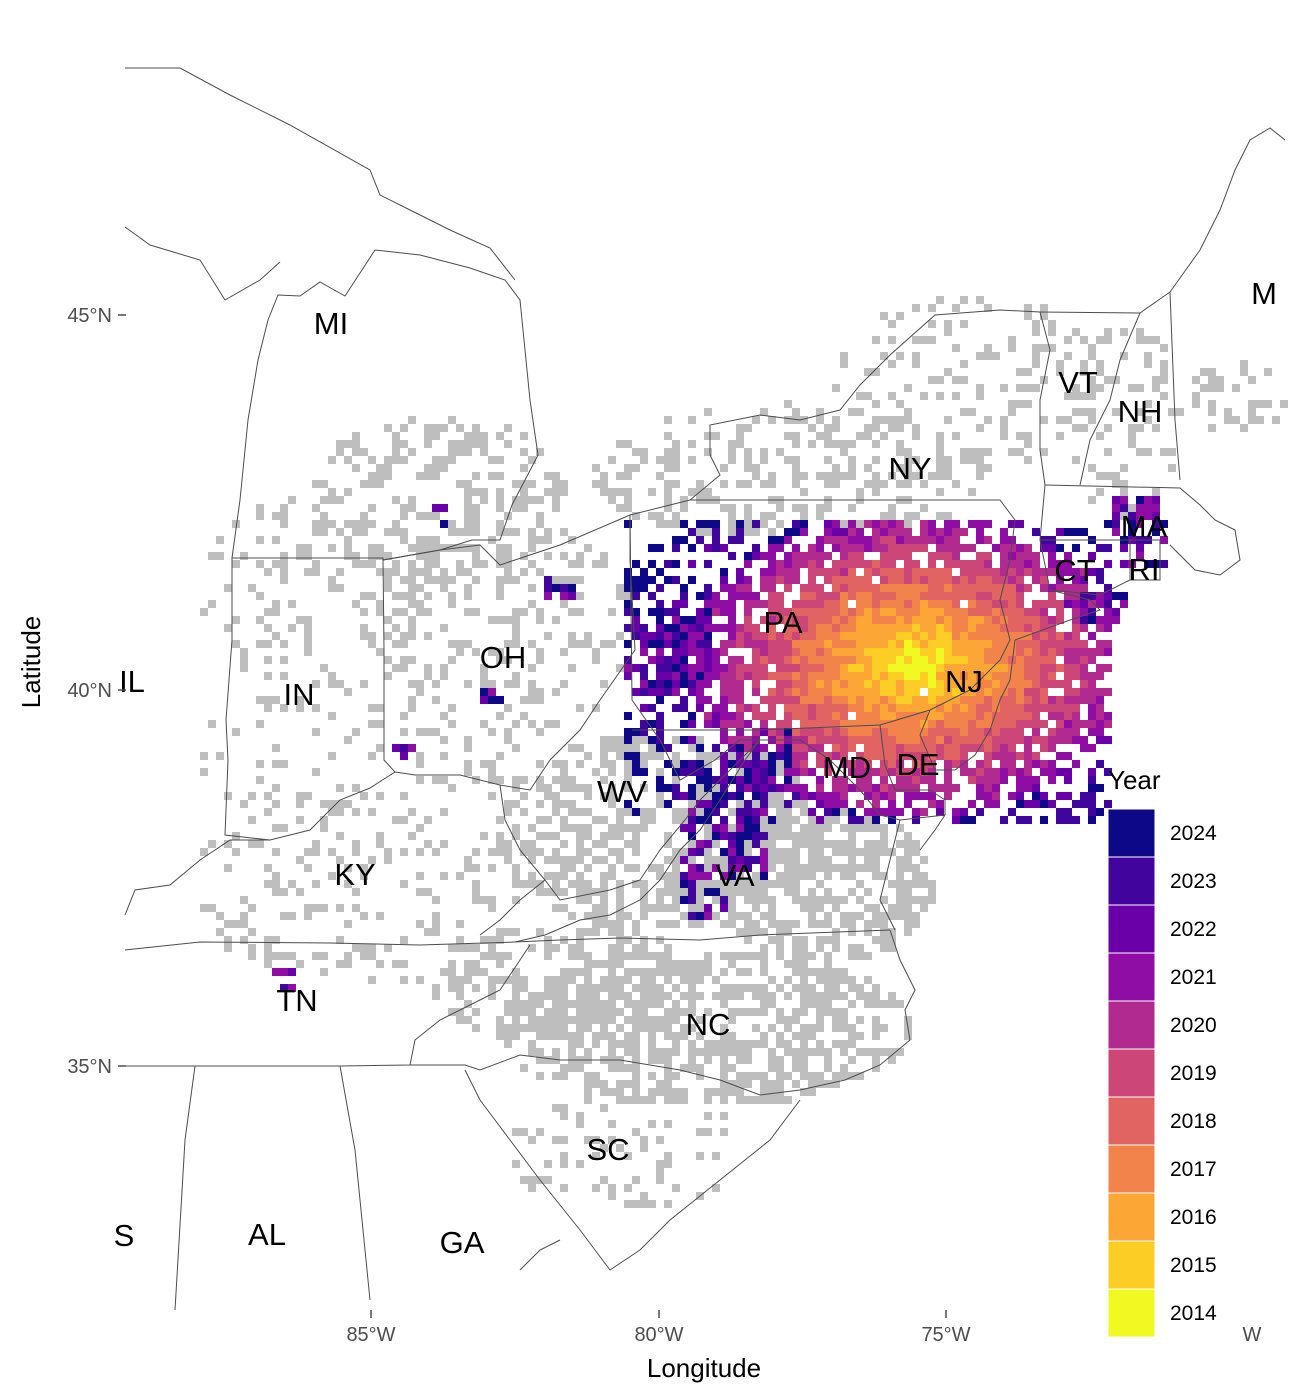 The height and width of the screenshot is (1400, 1300). What do you see at coordinates (89, 1067) in the screenshot?
I see `y-tick-35n: 35°N` at bounding box center [89, 1067].